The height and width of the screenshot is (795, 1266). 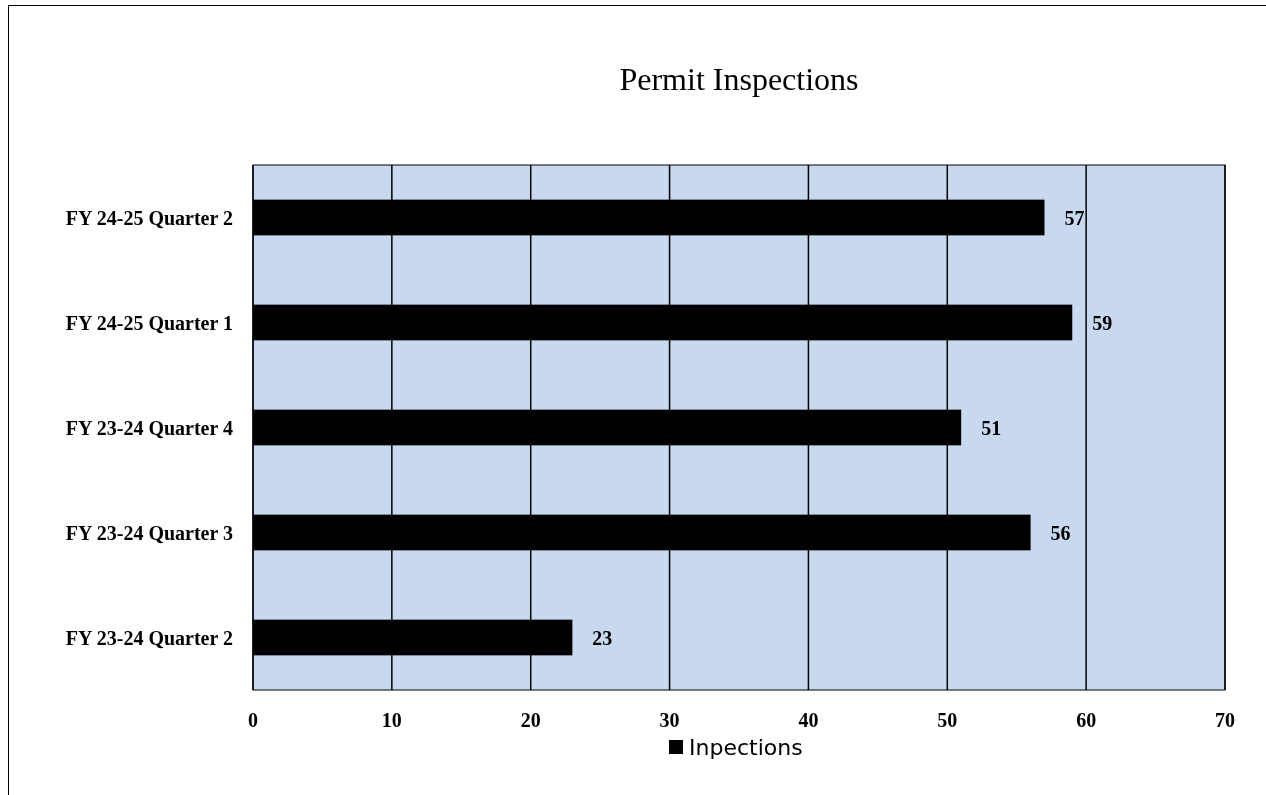 I want to click on data-label: 23, so click(x=602, y=637).